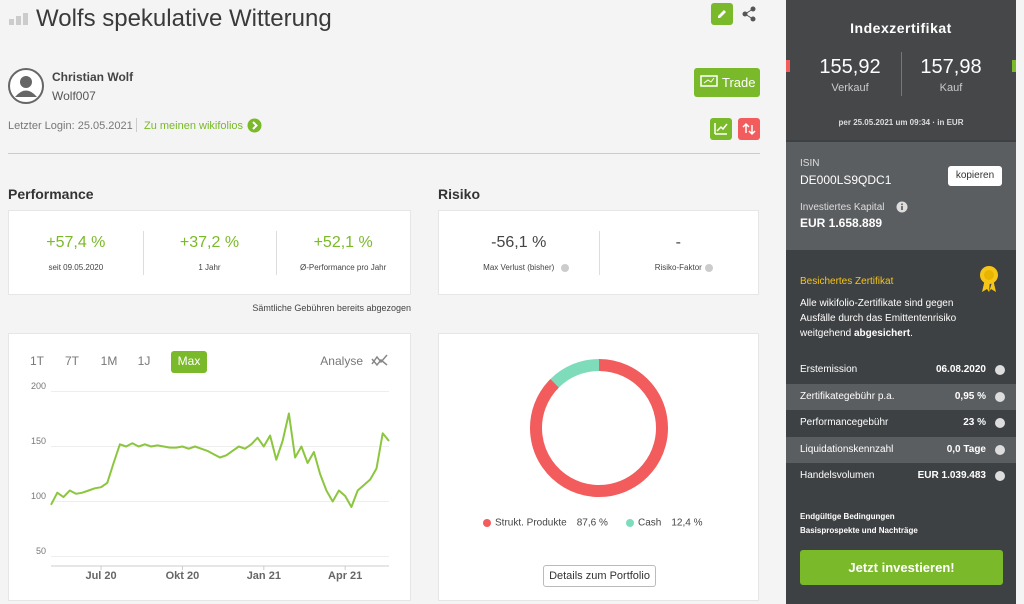  What do you see at coordinates (1014, 66) in the screenshot?
I see `buy-indicator` at bounding box center [1014, 66].